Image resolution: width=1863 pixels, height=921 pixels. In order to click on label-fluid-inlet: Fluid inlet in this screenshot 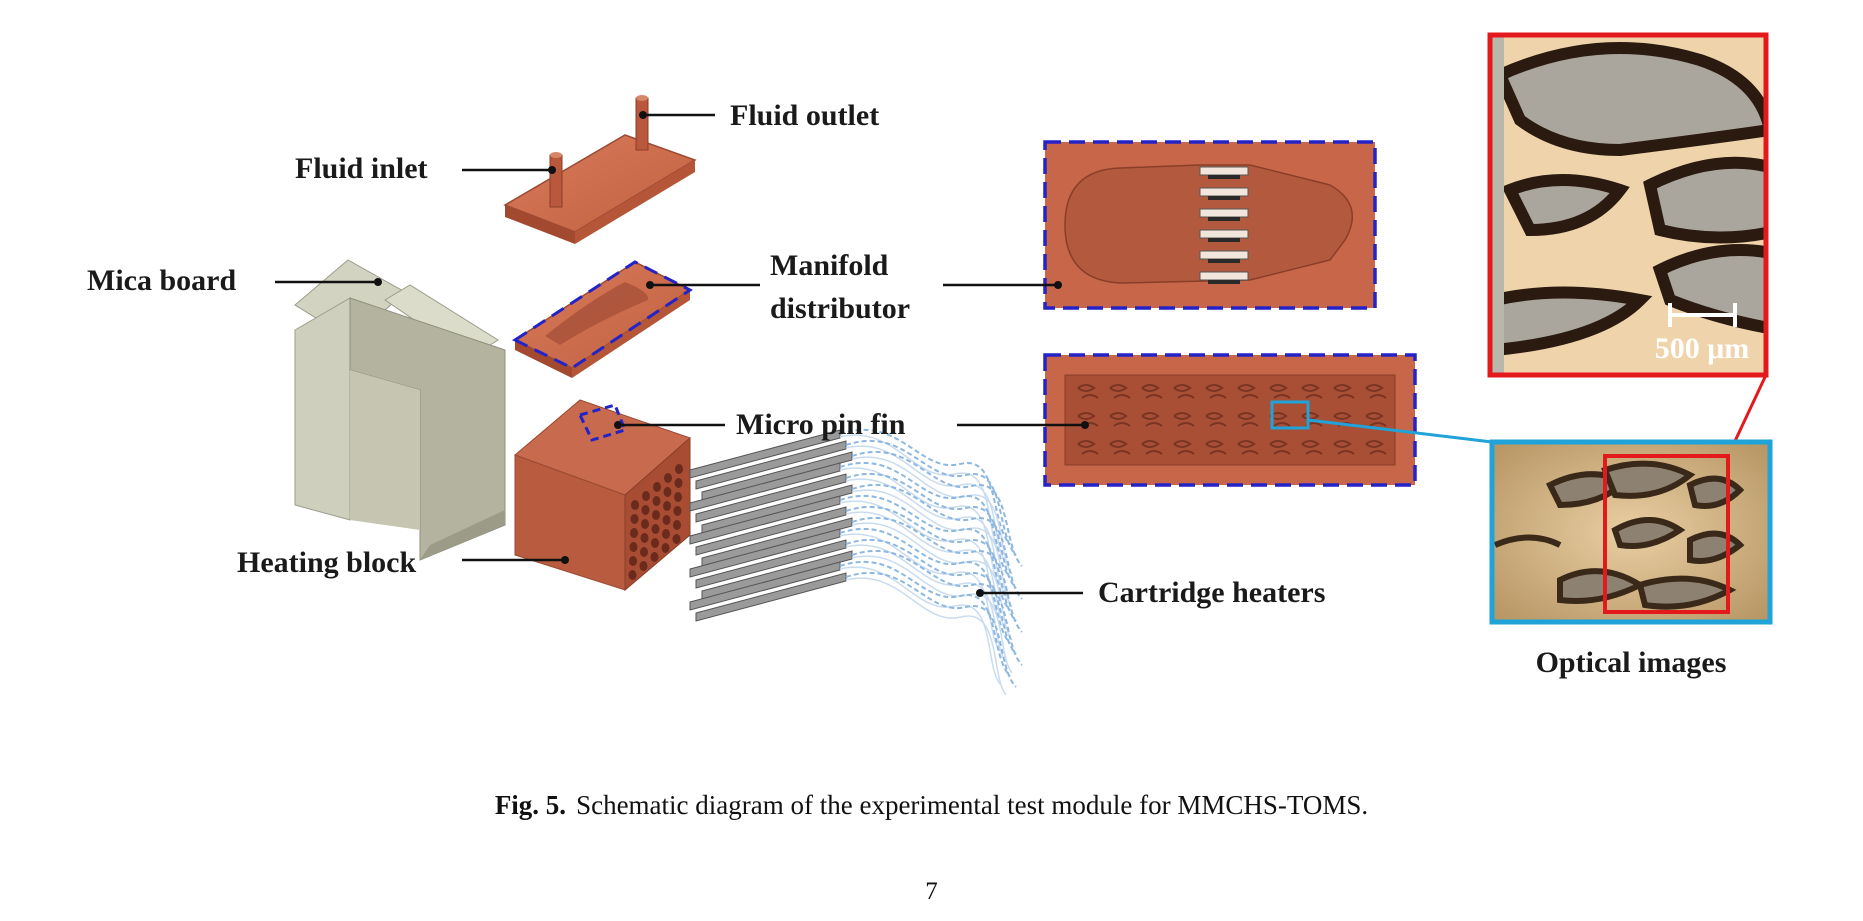, I will do `click(361, 168)`.